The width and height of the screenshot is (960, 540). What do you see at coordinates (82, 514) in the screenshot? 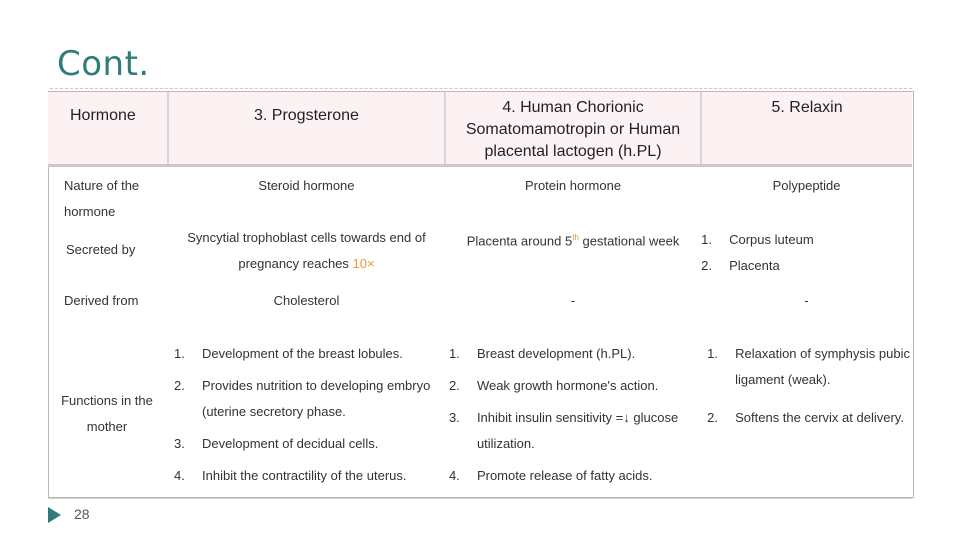
I see `page-number: 28` at bounding box center [82, 514].